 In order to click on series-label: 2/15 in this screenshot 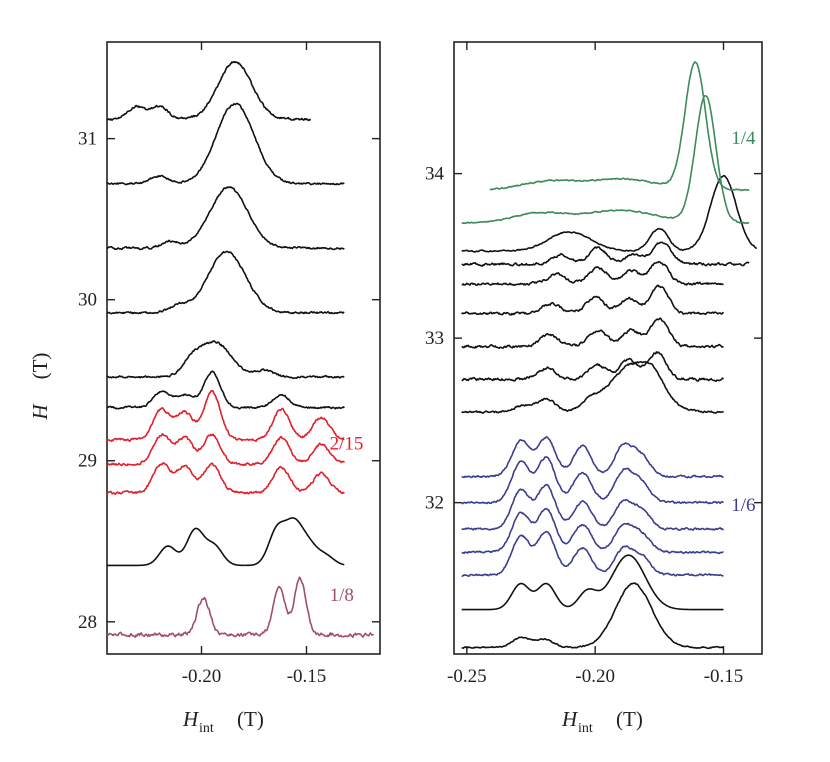, I will do `click(347, 443)`.